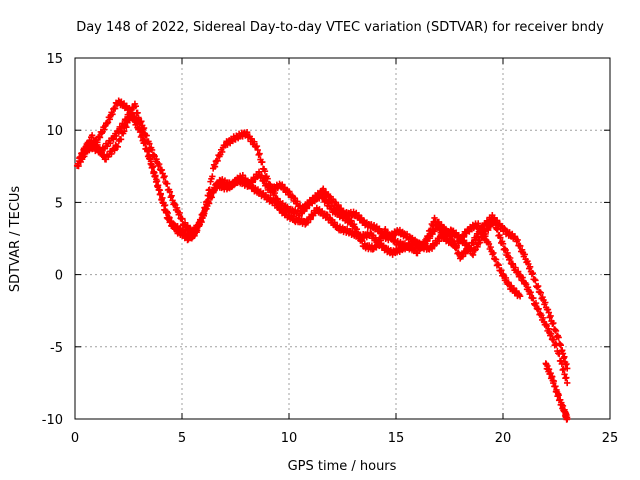  I want to click on y-tick-label: 0, so click(59, 276).